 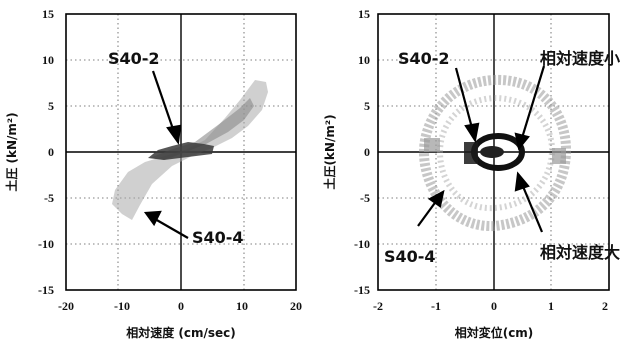 I want to click on right-arrows, so click(x=481, y=149).